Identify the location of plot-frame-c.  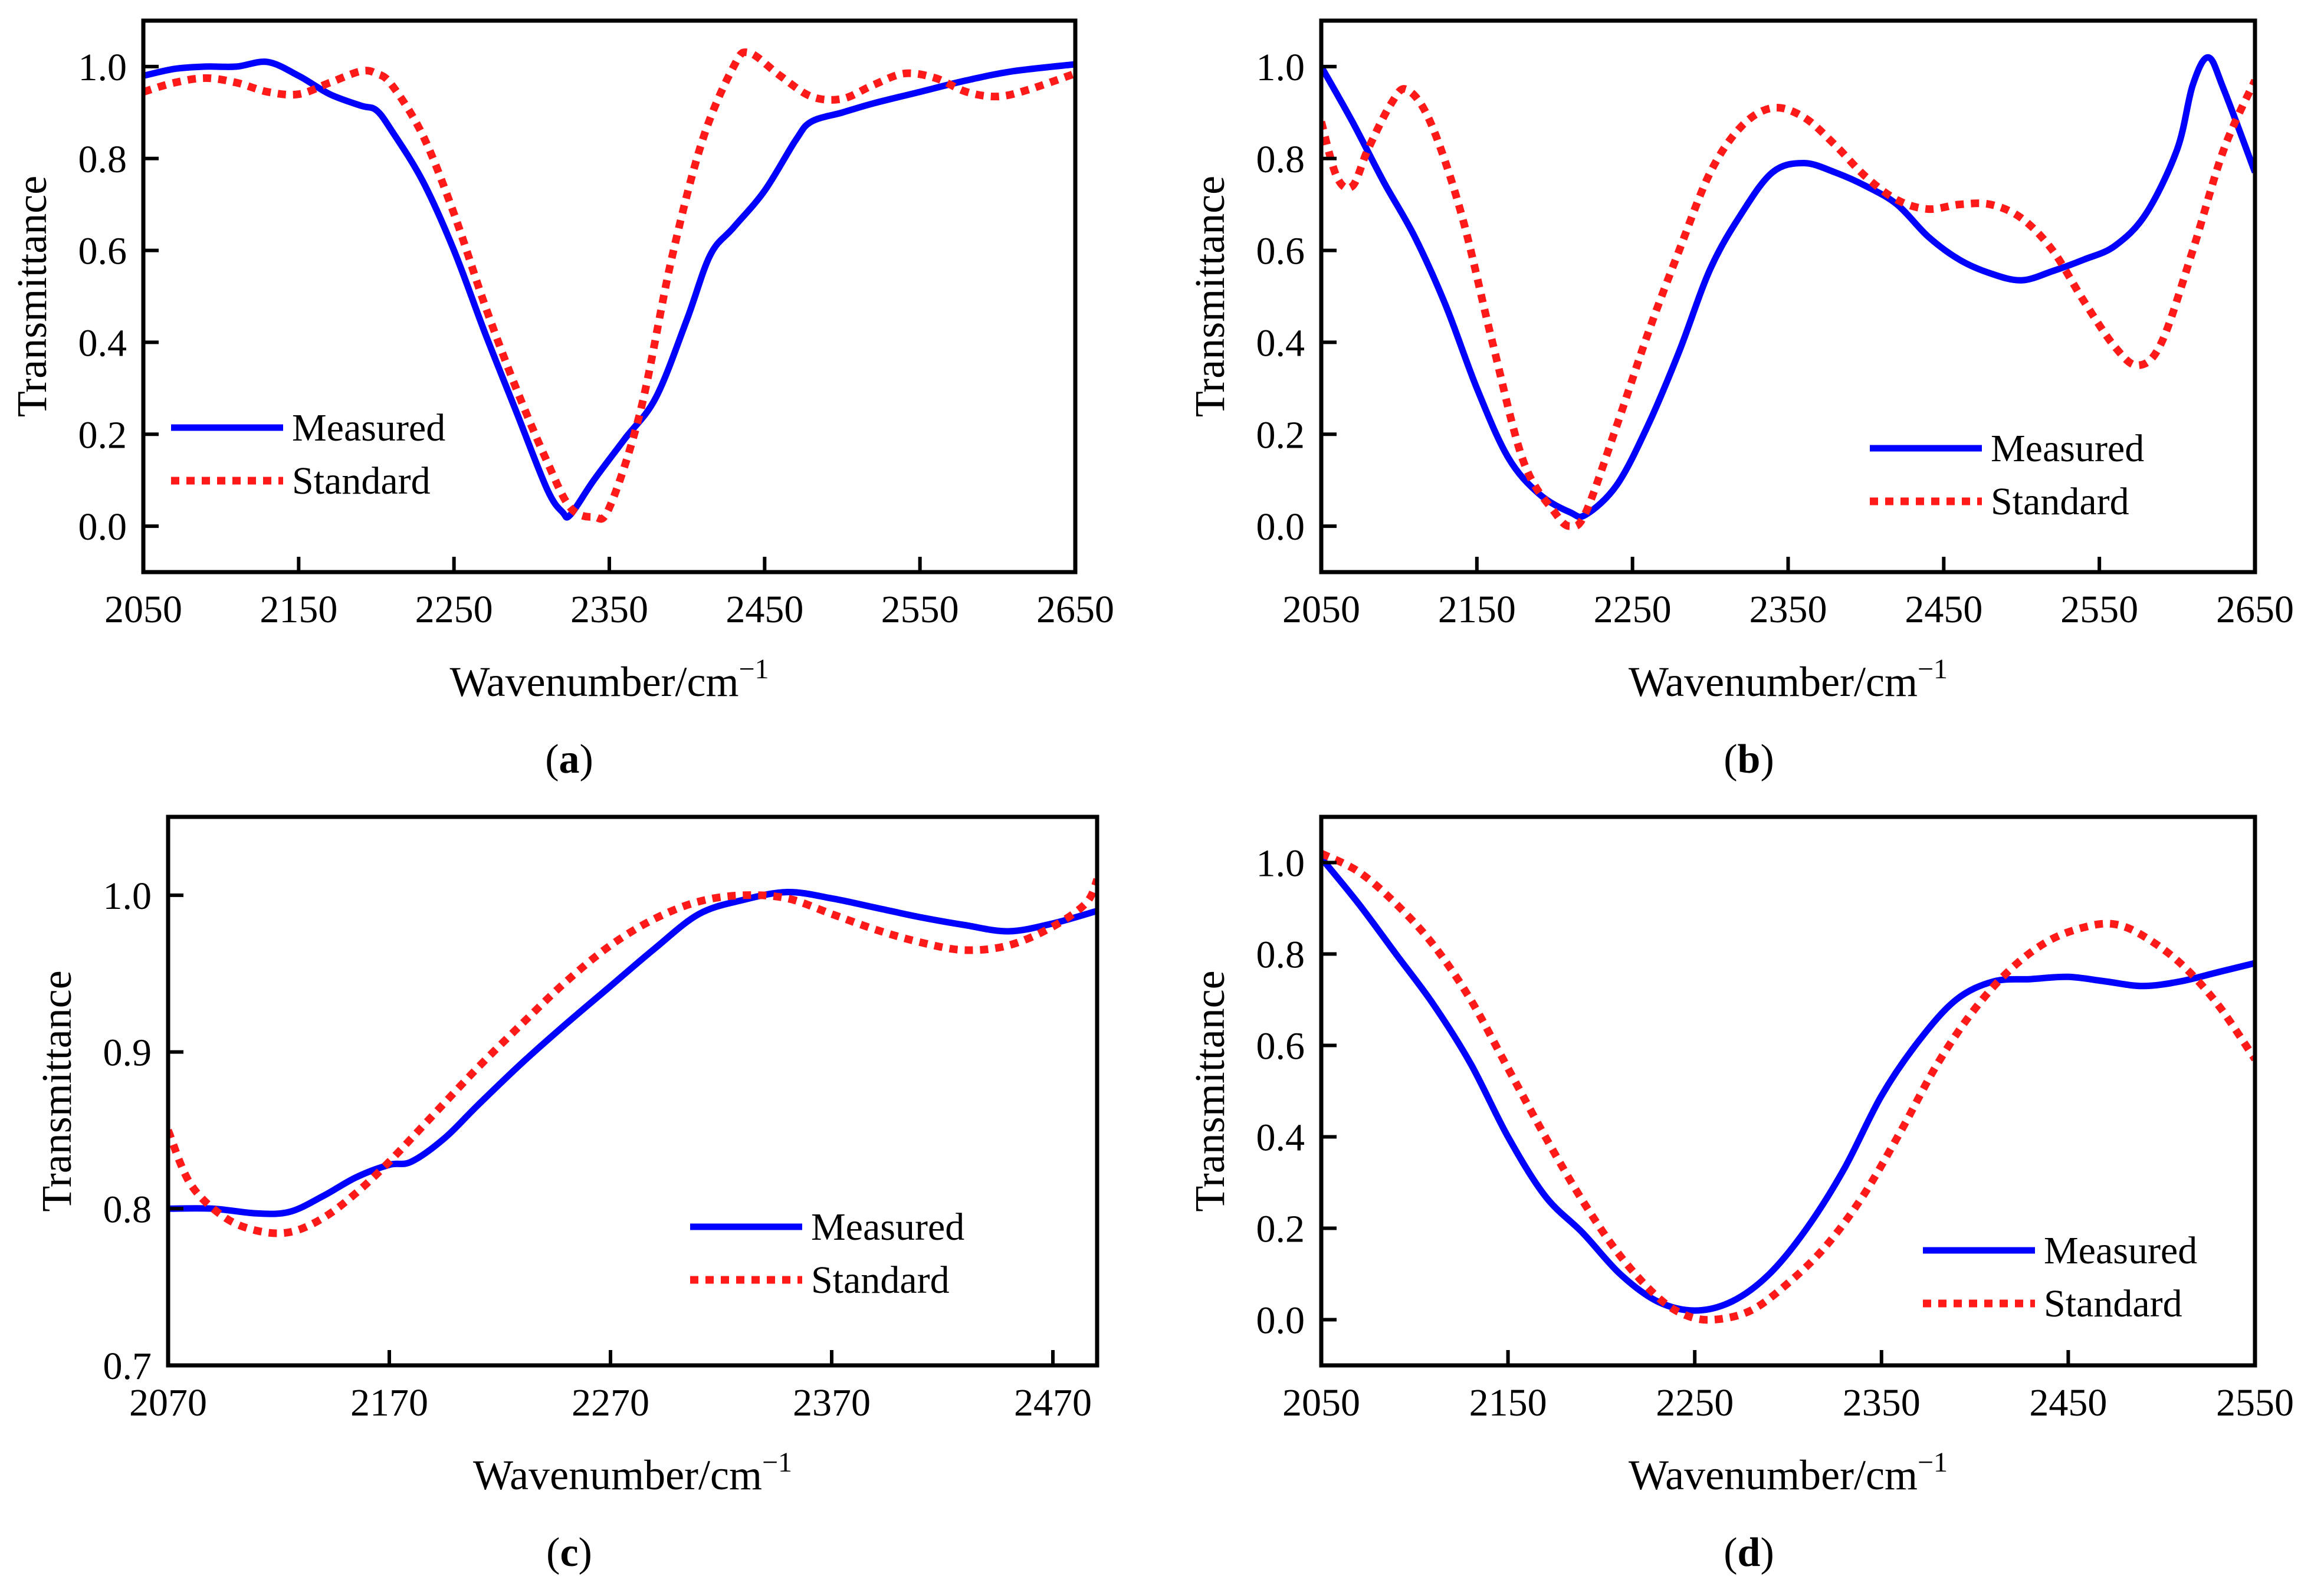
(632, 1092).